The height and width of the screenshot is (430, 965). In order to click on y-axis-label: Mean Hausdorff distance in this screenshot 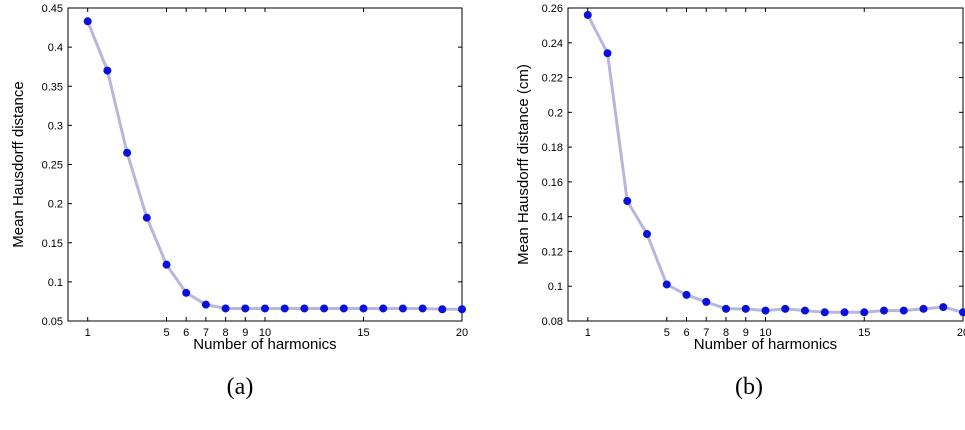, I will do `click(18, 164)`.